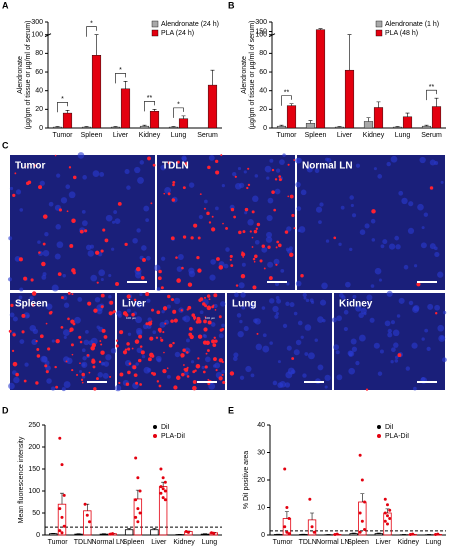  I want to click on y-tick-label: 20, so click(261, 480).